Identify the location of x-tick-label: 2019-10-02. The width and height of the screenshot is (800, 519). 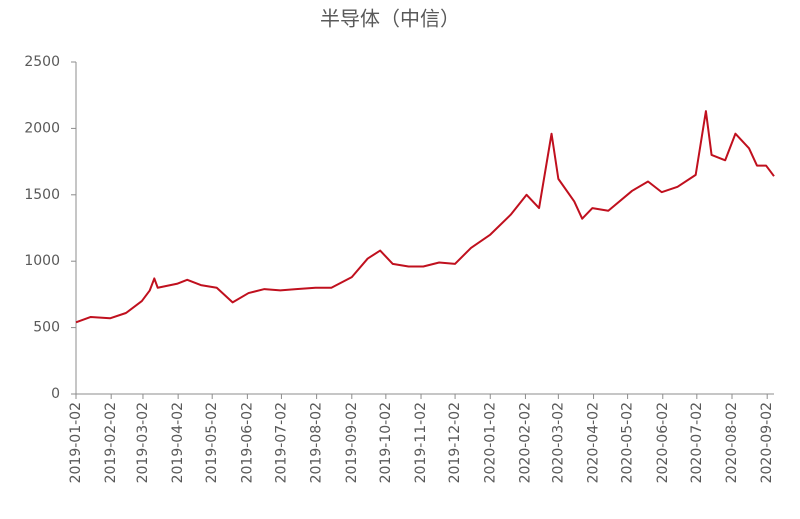
(386, 442).